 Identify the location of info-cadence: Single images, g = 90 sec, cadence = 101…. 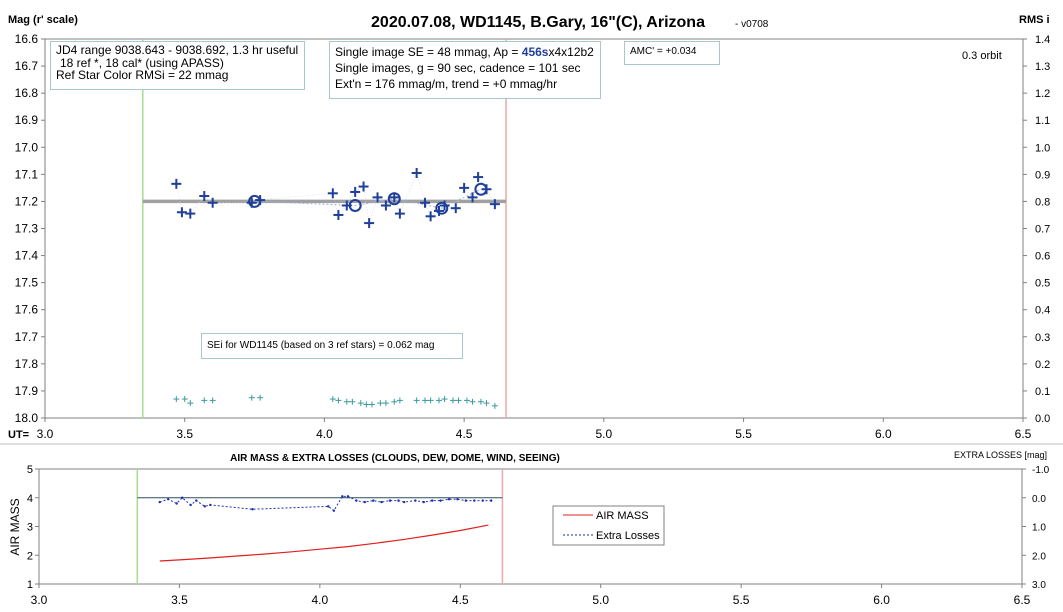
(458, 68).